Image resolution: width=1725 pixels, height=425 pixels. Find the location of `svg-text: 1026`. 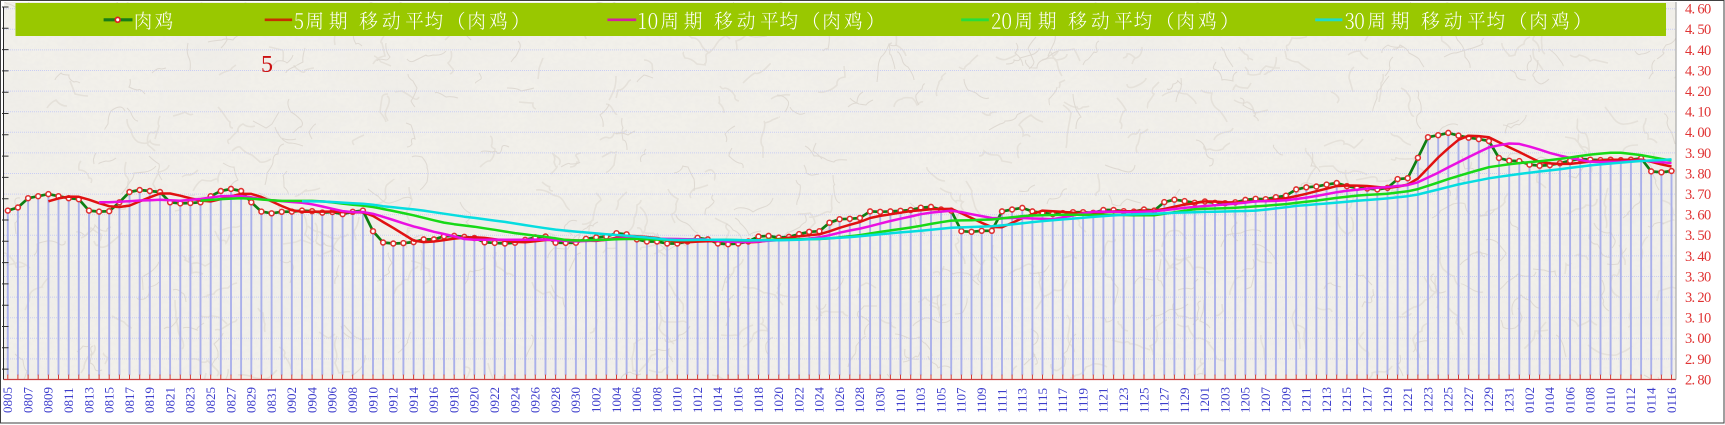

svg-text: 1026 is located at coordinates (839, 400).